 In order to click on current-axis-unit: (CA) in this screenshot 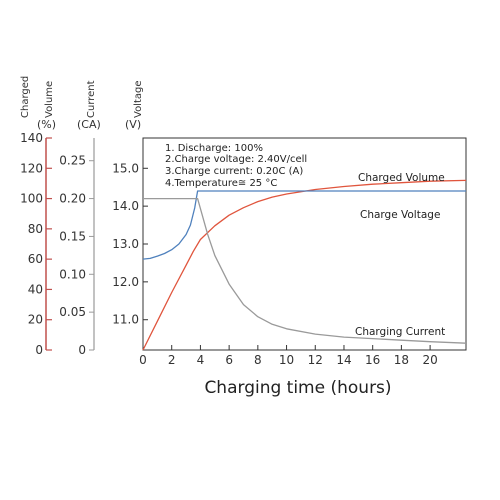, I will do `click(89, 124)`.